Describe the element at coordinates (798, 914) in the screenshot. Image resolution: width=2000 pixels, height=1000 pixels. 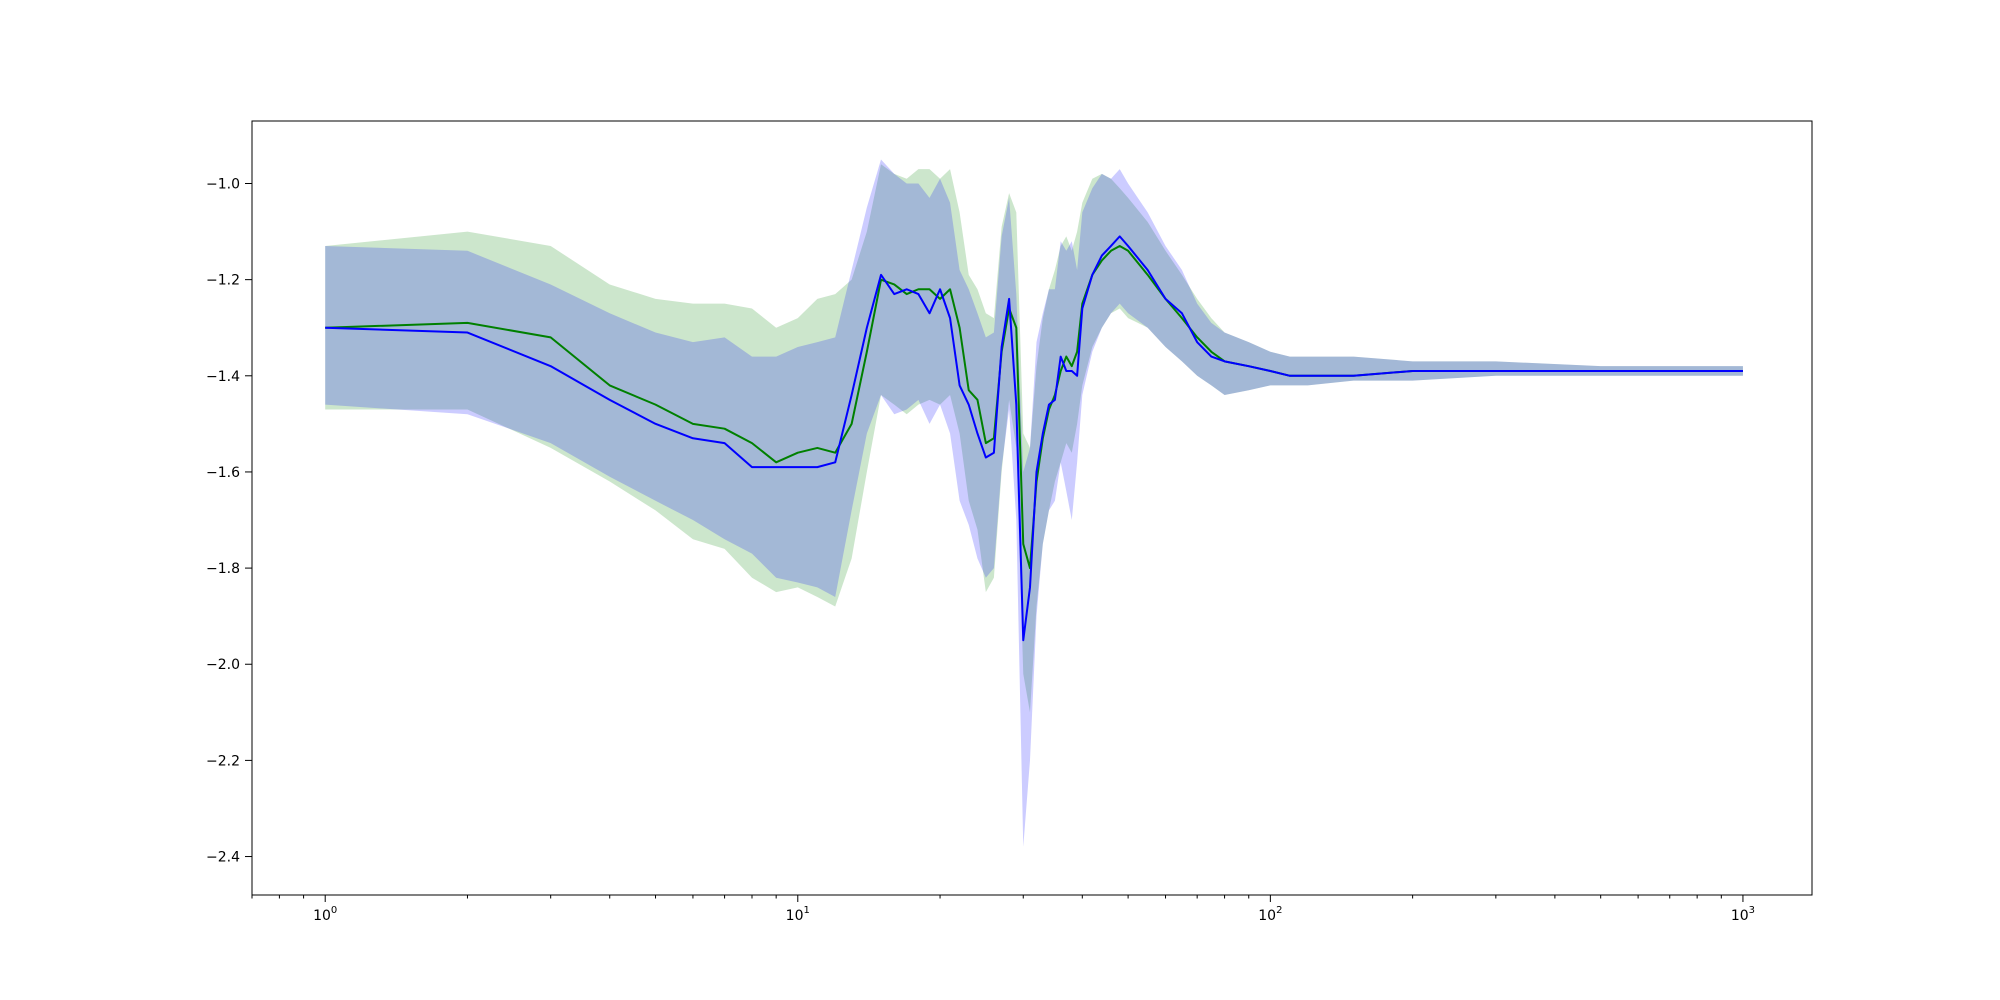
I see `x-tick-label: 10¹` at that location.